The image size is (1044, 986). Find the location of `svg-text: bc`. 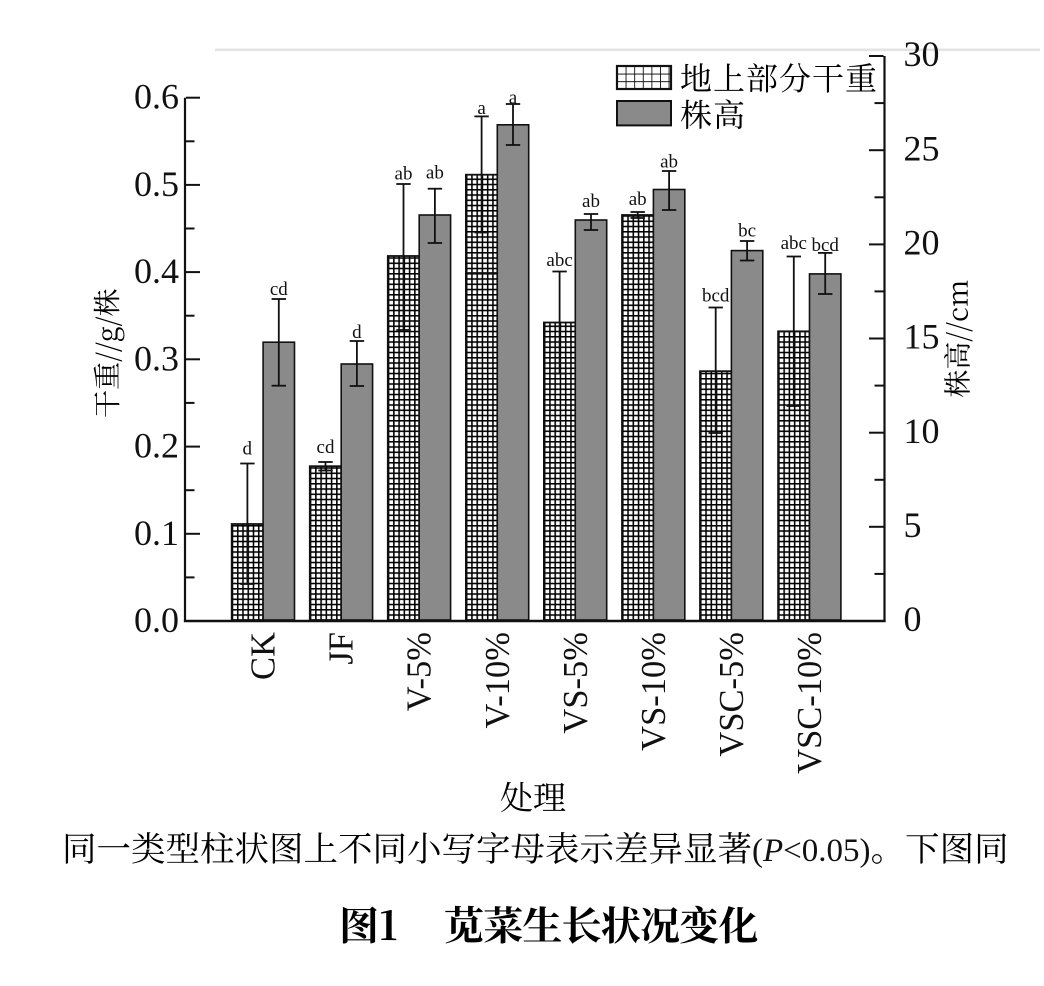

svg-text: bc is located at coordinates (747, 231).